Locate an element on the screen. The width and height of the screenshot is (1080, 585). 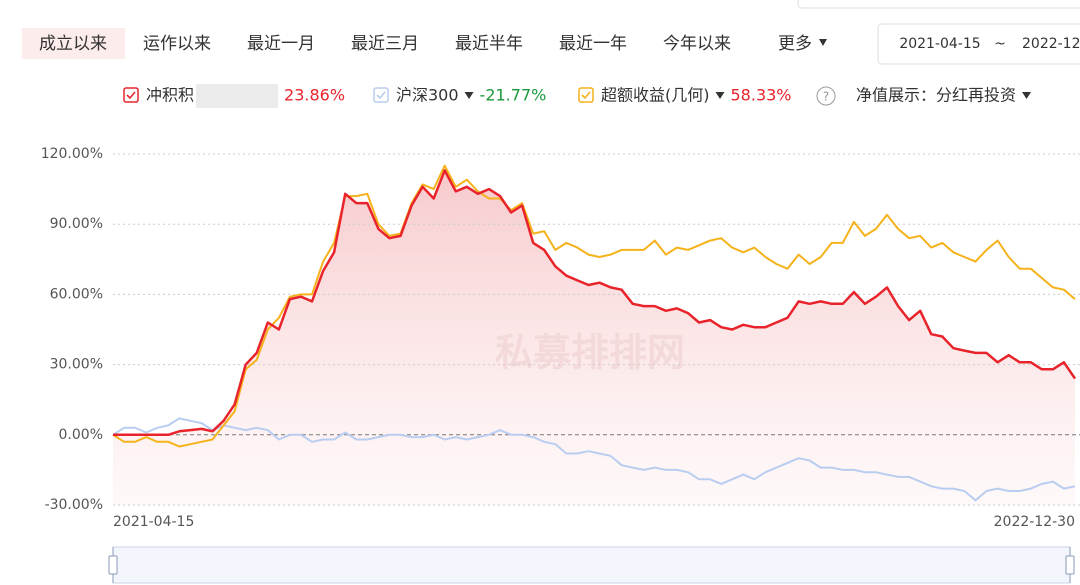
date-range-box is located at coordinates (978, 44).